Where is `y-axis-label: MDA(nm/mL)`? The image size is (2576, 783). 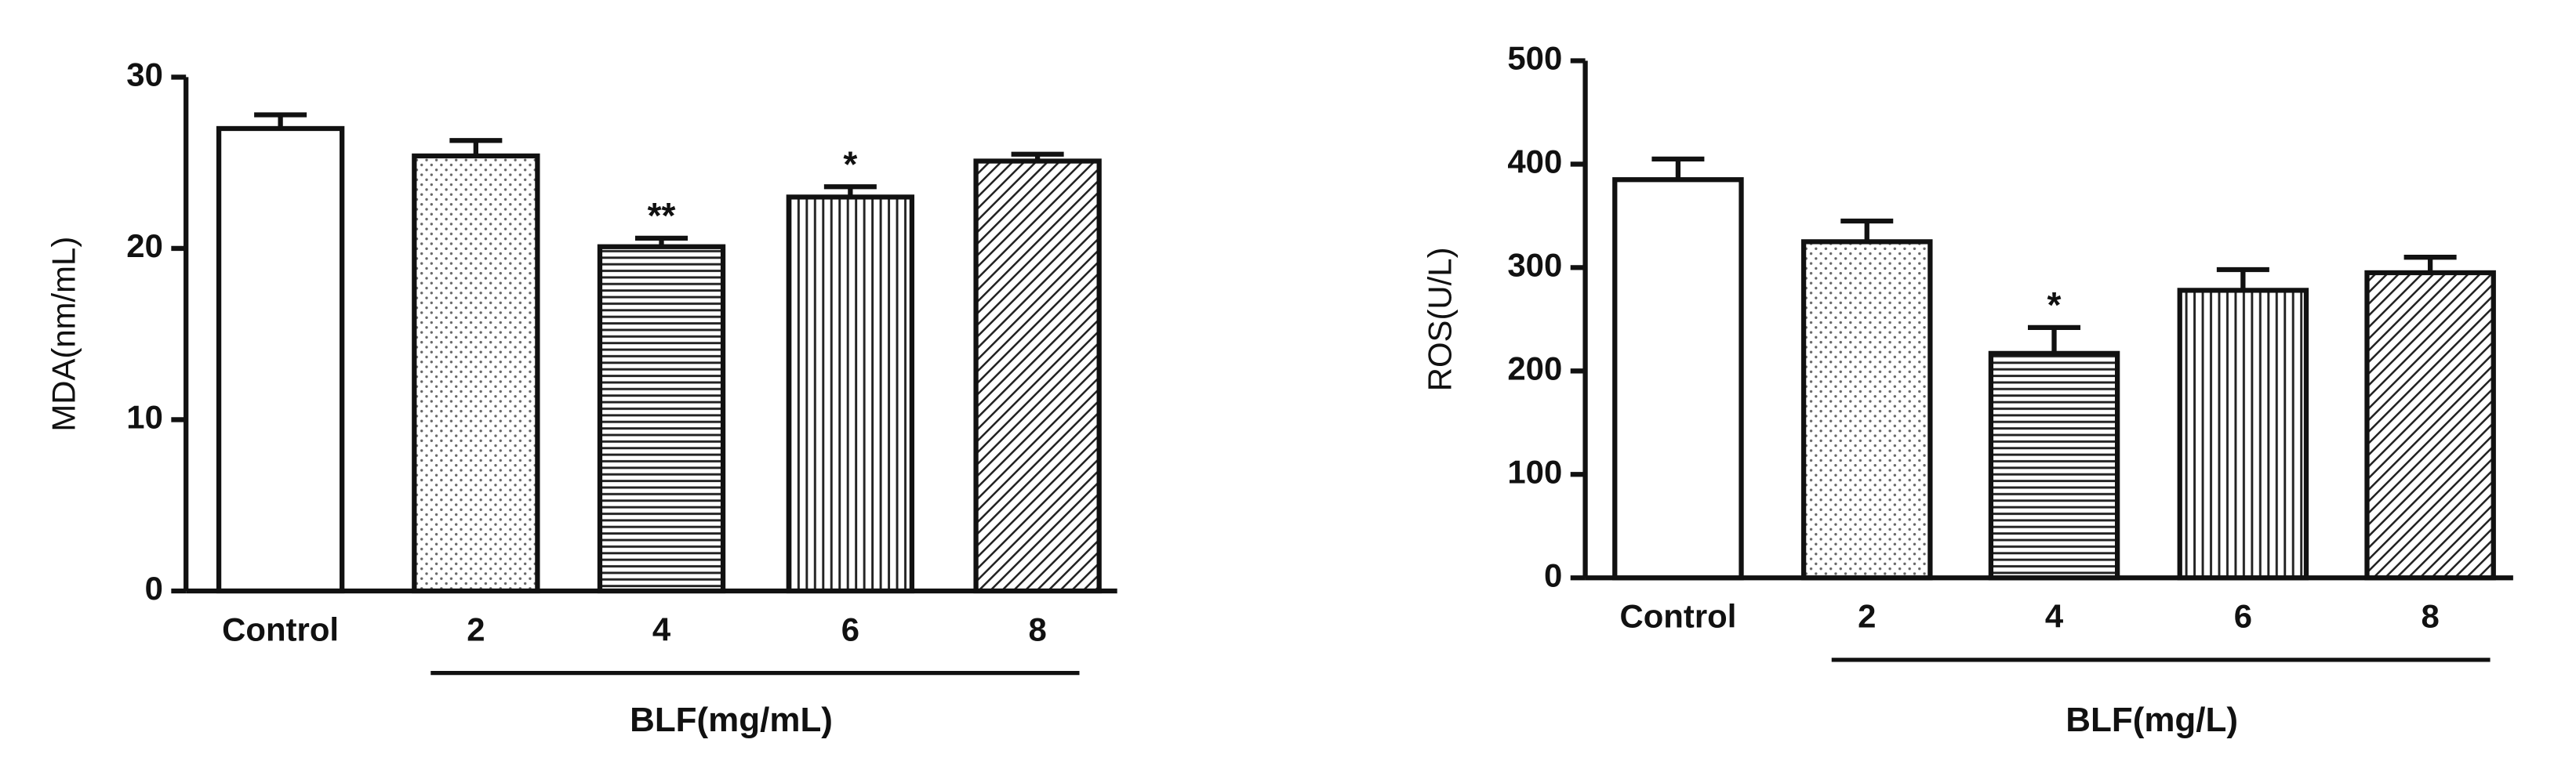 y-axis-label: MDA(nm/mL) is located at coordinates (63, 335).